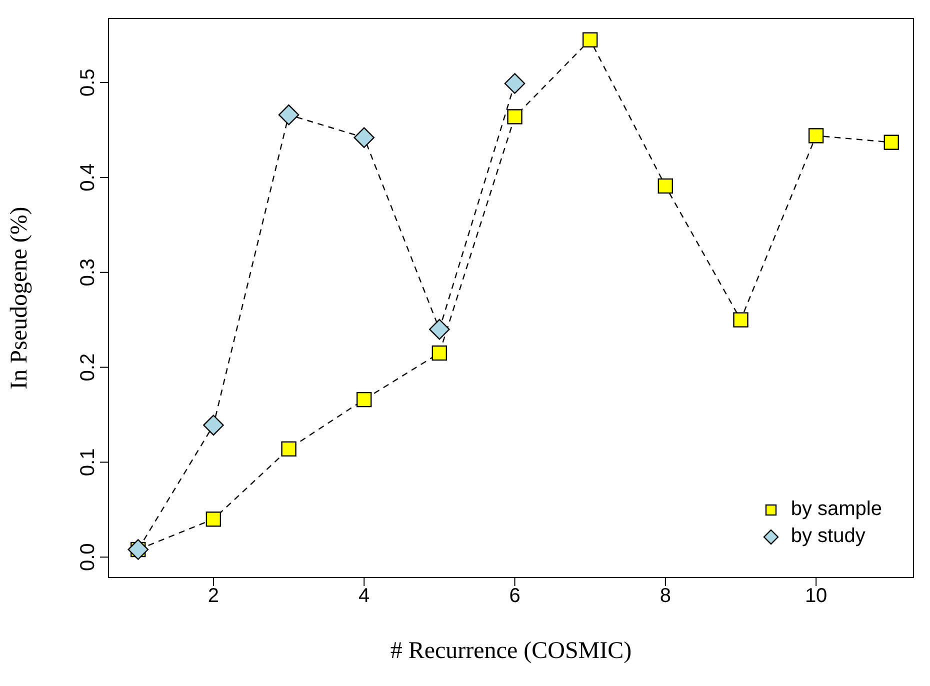 The height and width of the screenshot is (686, 930). What do you see at coordinates (214, 596) in the screenshot?
I see `x-tick-label: 2` at bounding box center [214, 596].